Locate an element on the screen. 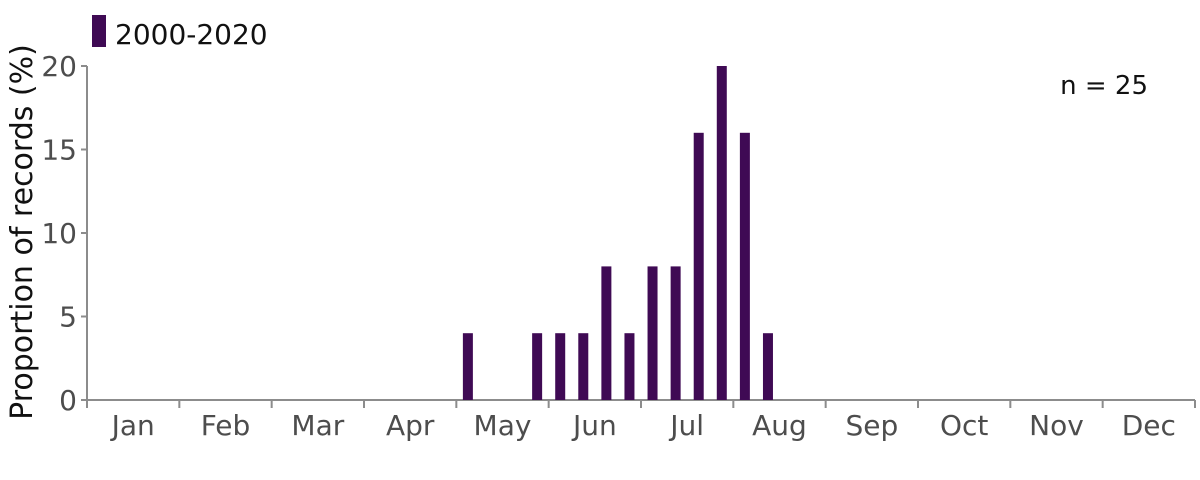  y-tick-label: 0 is located at coordinates (68, 400).